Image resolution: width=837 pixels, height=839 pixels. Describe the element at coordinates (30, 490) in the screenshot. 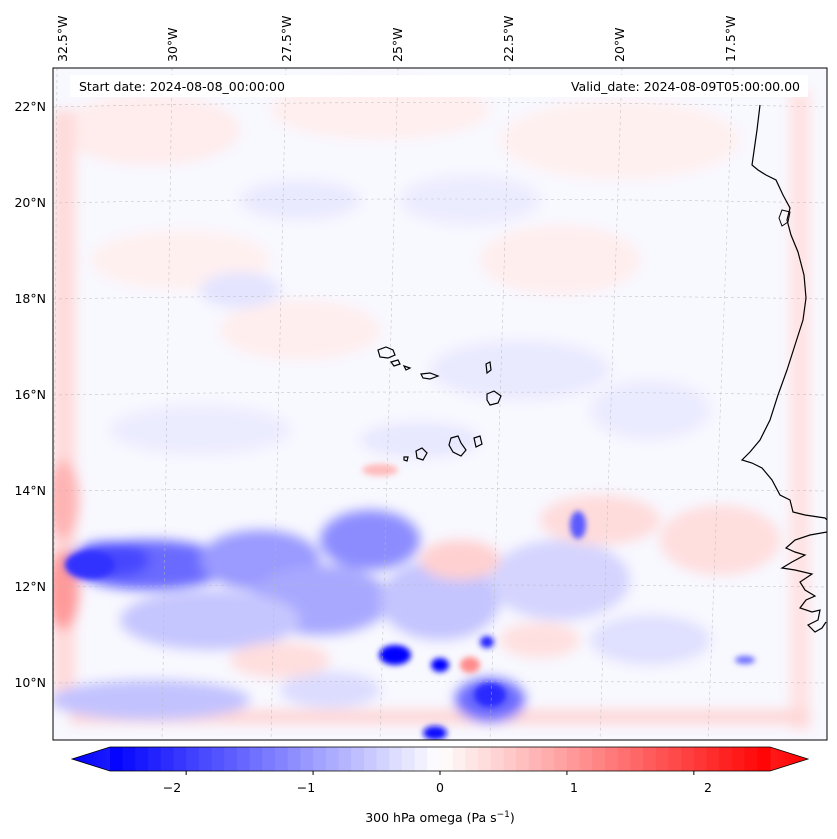

I see `lat-label: 14°N` at that location.